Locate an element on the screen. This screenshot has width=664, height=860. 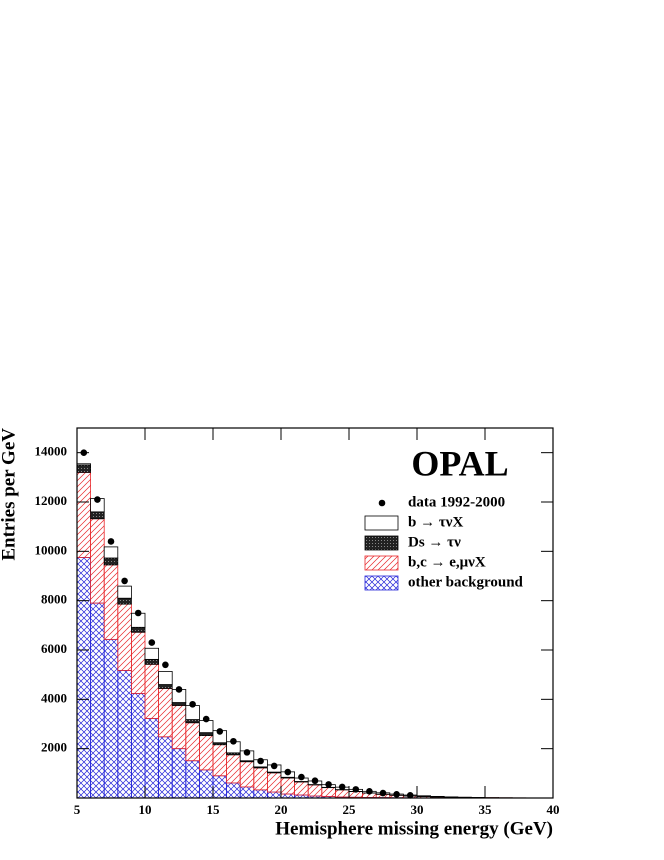
y-tick-label: 8000 is located at coordinates (54, 599).